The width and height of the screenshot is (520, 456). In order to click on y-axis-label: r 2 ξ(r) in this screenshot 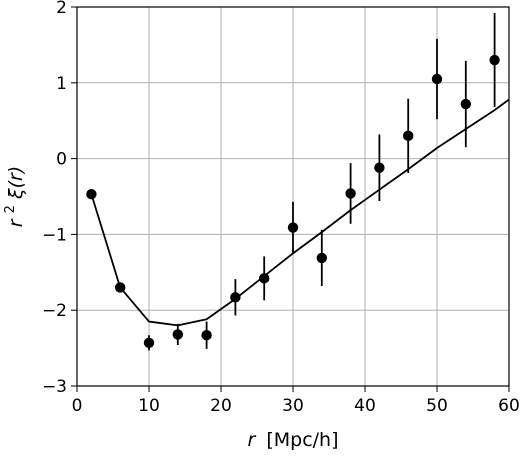, I will do `click(13, 196)`.